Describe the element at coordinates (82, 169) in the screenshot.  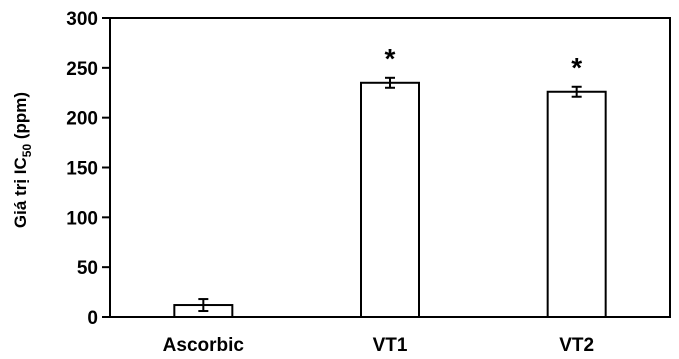
I see `y-tick-label-3: 150` at that location.